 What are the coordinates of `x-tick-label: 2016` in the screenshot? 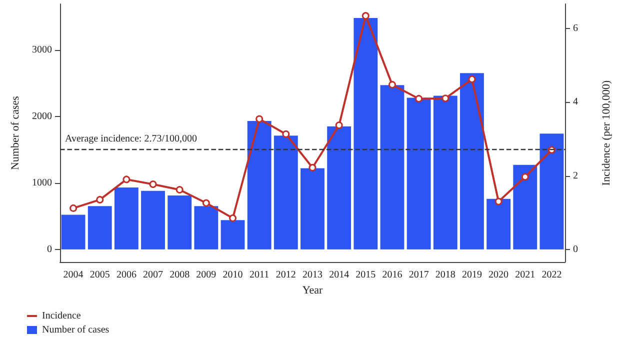 It's located at (392, 275).